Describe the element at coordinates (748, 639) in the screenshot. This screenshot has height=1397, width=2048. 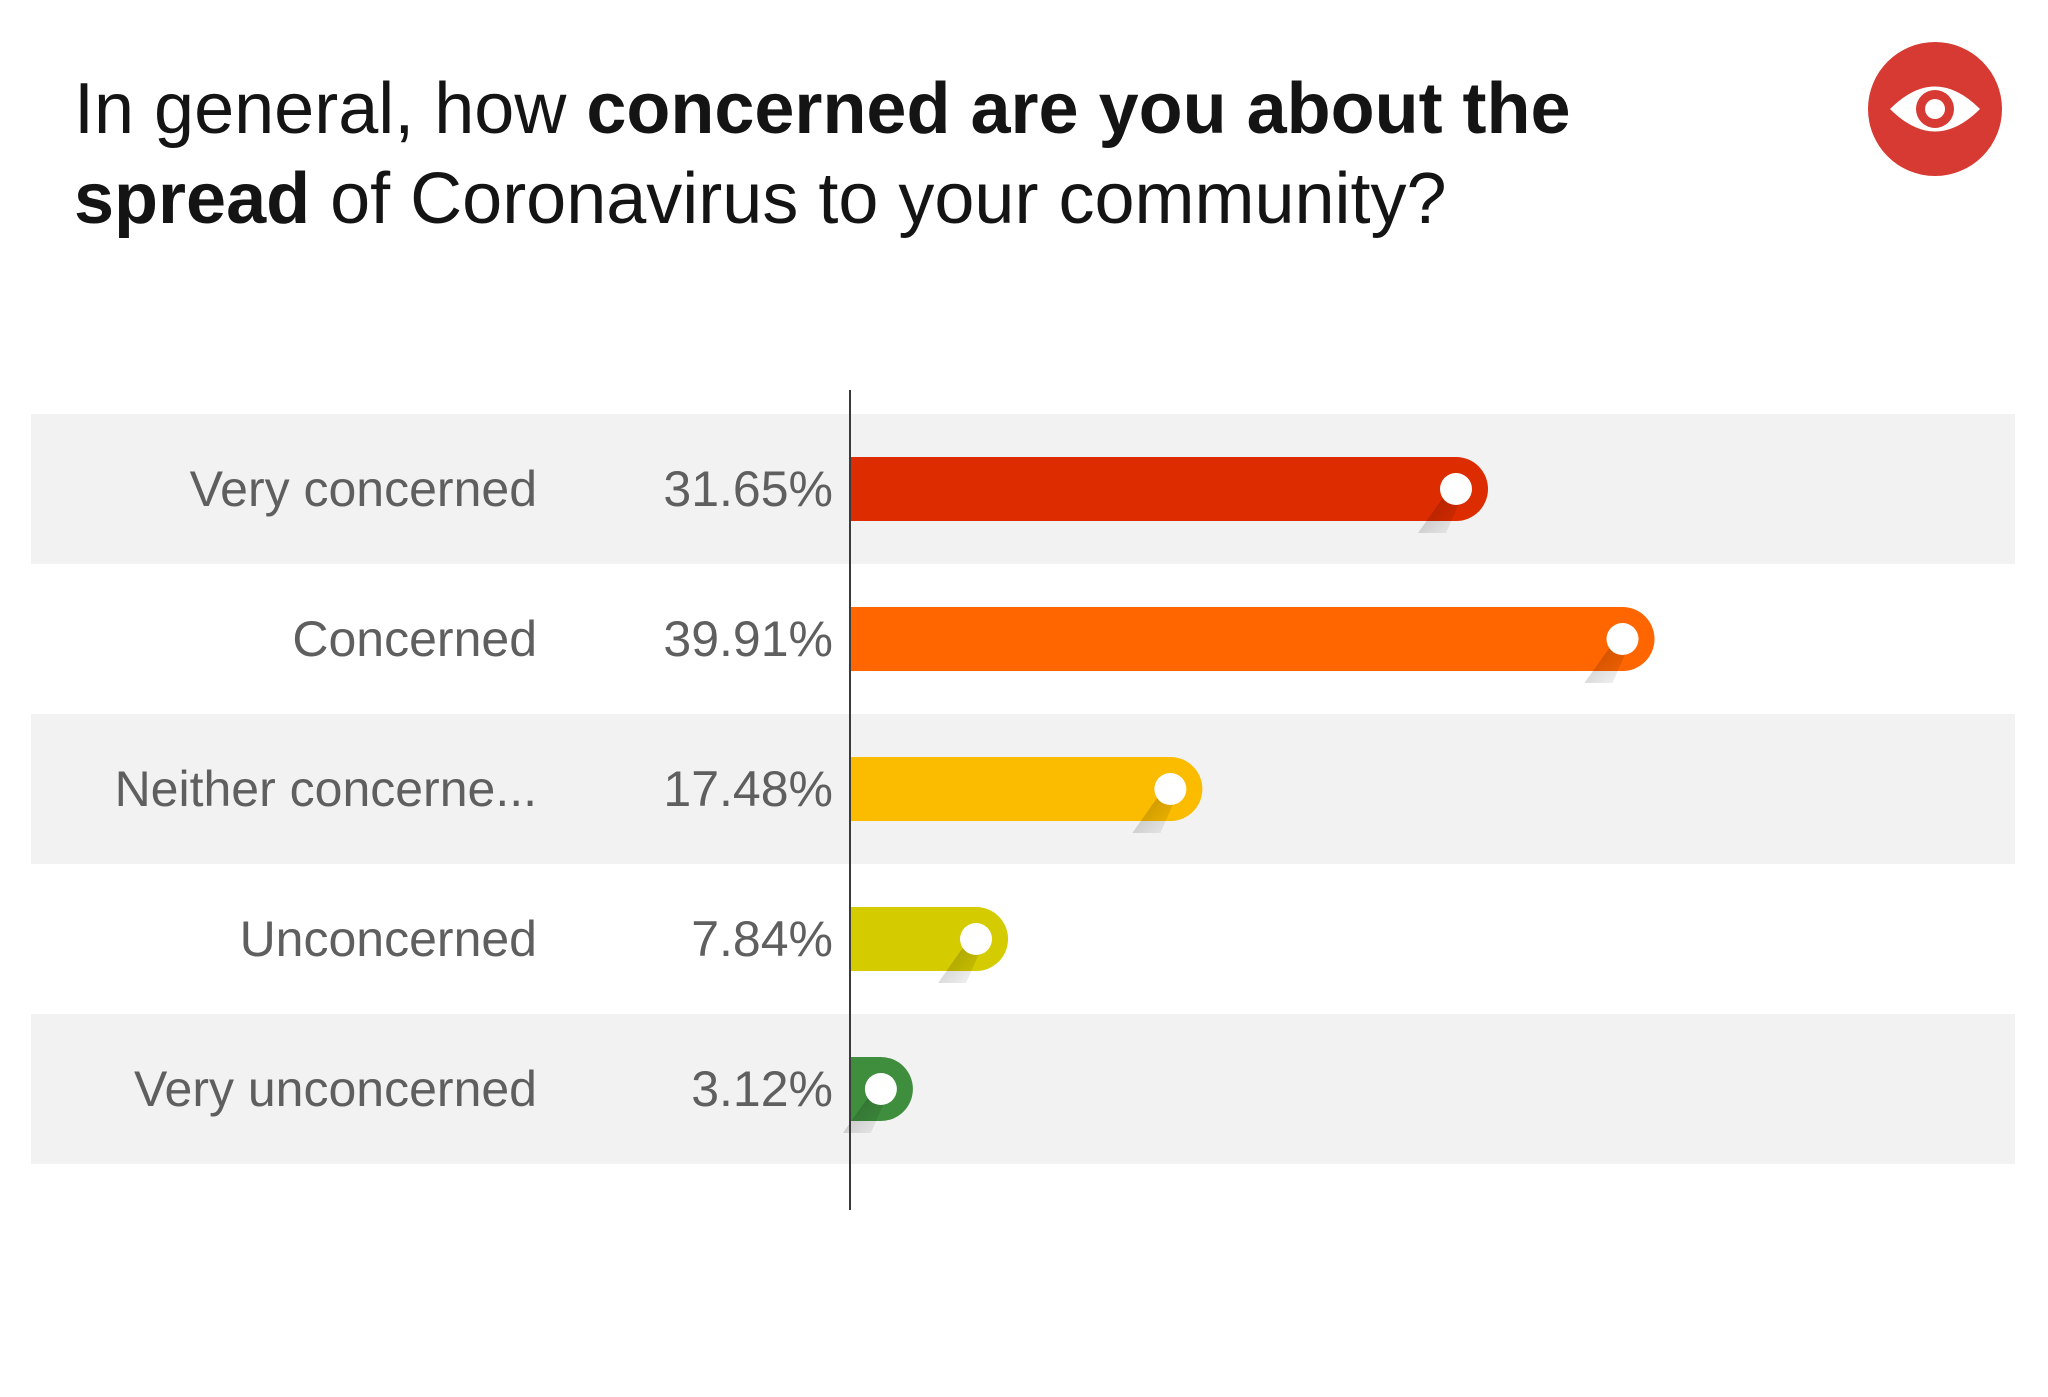
I see `value-label: 39.91%` at that location.